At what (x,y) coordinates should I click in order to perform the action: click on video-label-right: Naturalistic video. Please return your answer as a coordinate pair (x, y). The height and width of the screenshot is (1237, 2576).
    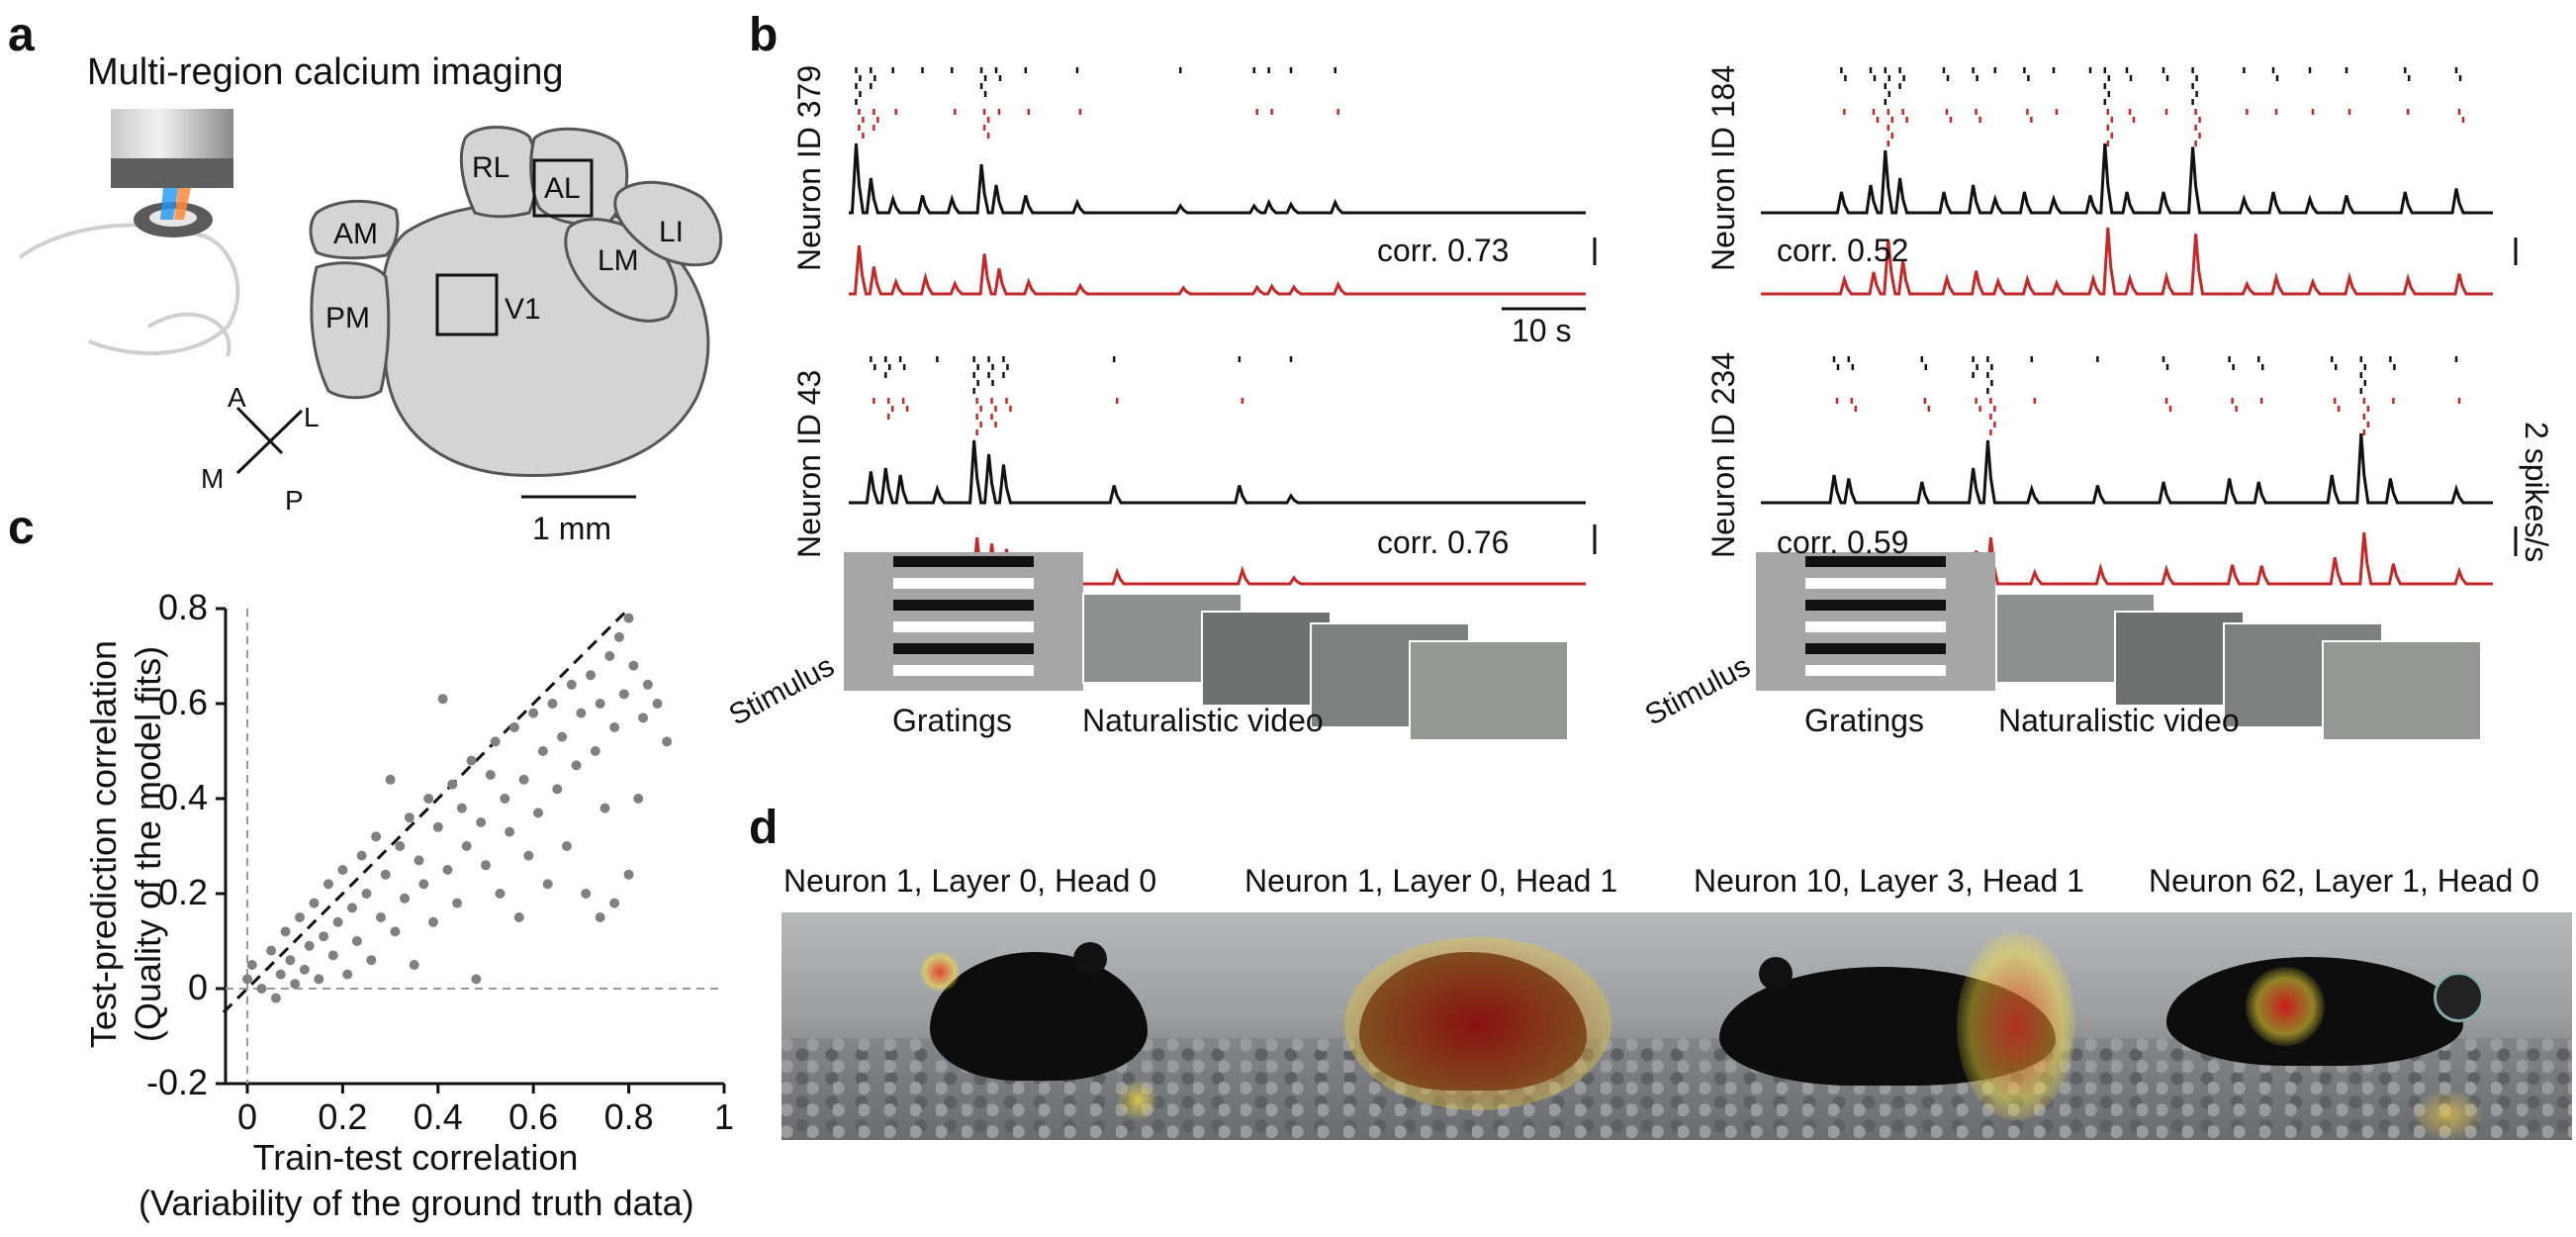
    Looking at the image, I should click on (2119, 720).